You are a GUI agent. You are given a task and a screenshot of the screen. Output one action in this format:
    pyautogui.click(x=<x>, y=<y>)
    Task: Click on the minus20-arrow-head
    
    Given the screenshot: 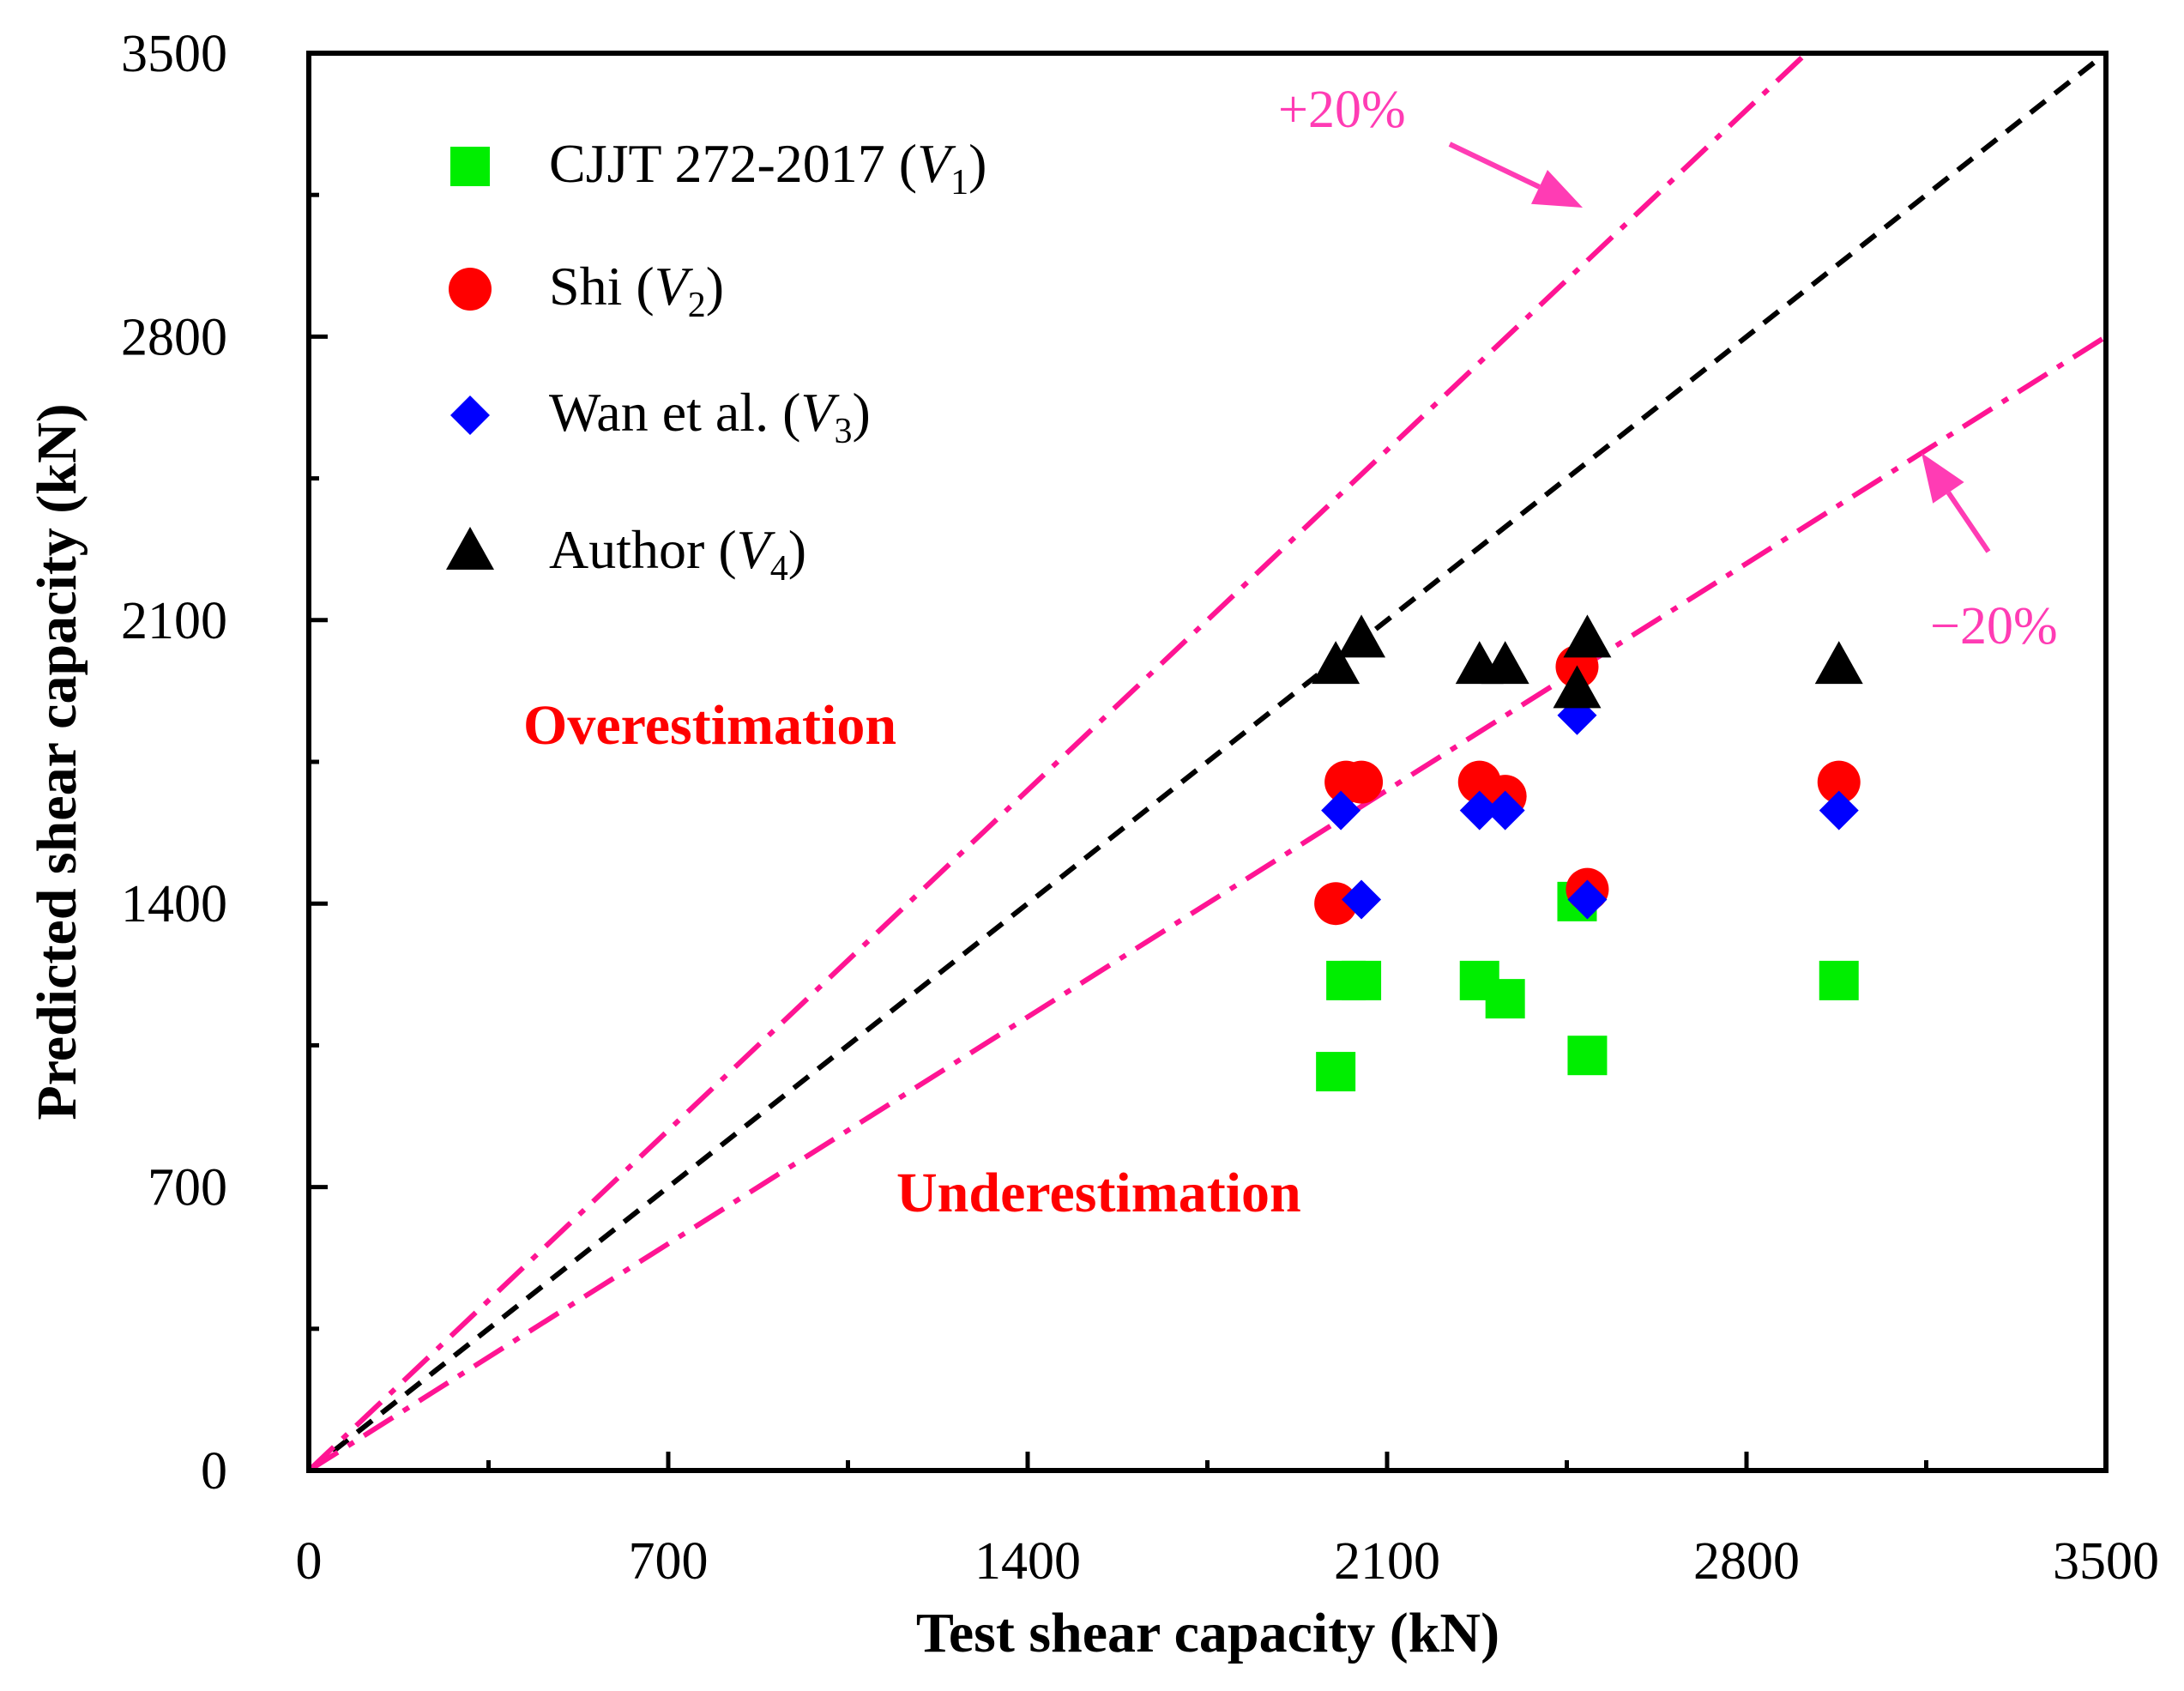 What is the action you would take?
    pyautogui.click(x=1943, y=479)
    